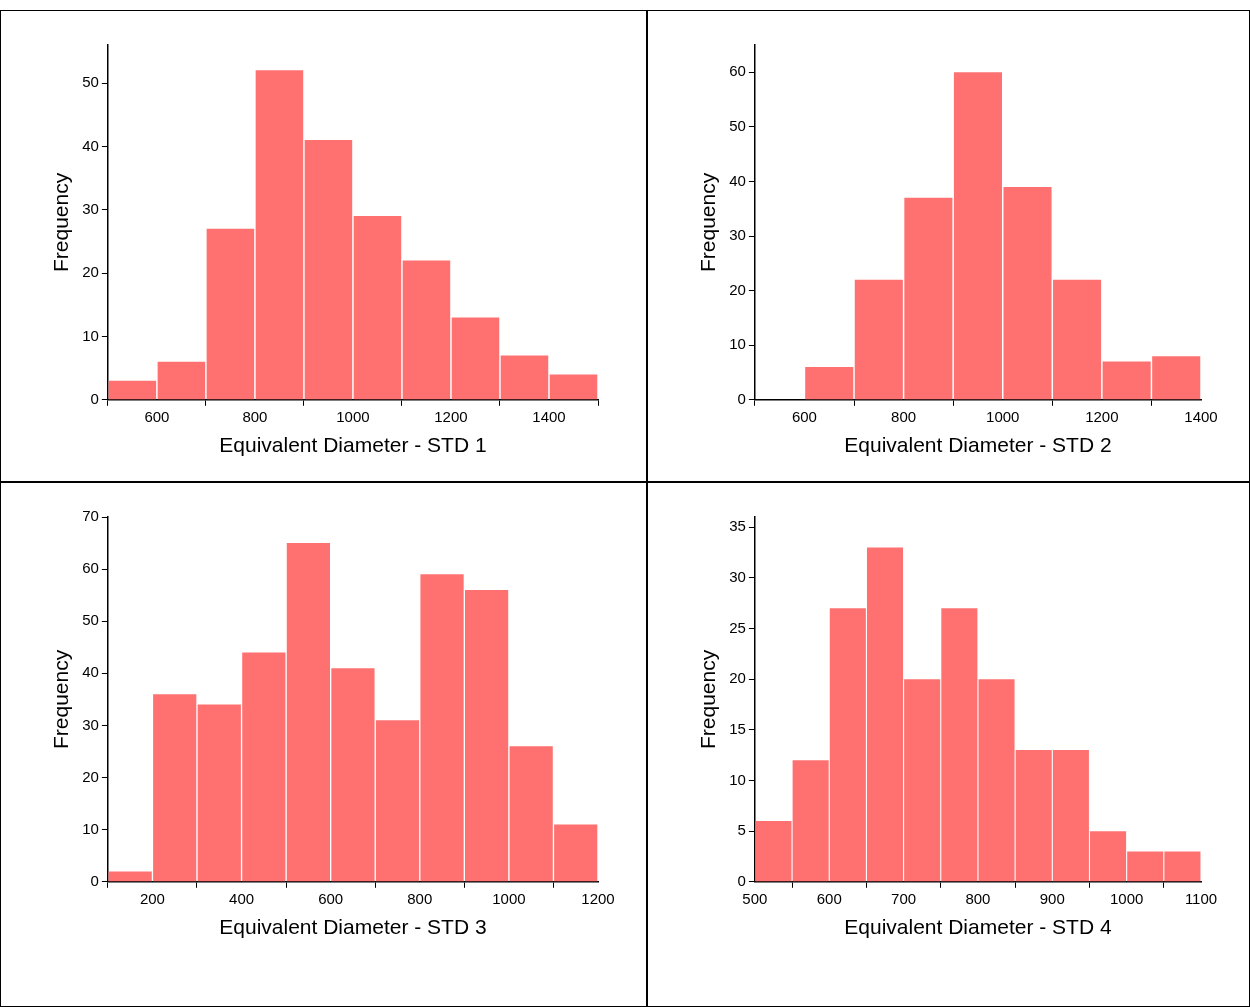 Image resolution: width=1250 pixels, height=1007 pixels. What do you see at coordinates (904, 898) in the screenshot?
I see `x-tick-label: 700` at bounding box center [904, 898].